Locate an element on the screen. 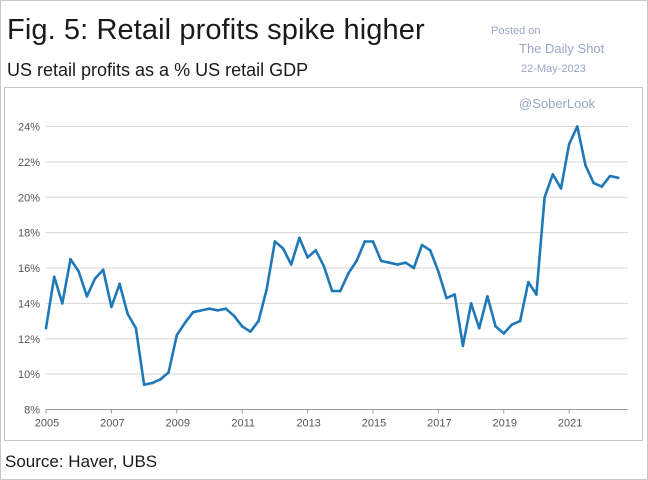 This screenshot has width=648, height=480. y-tick-label: 14% is located at coordinates (29, 304).